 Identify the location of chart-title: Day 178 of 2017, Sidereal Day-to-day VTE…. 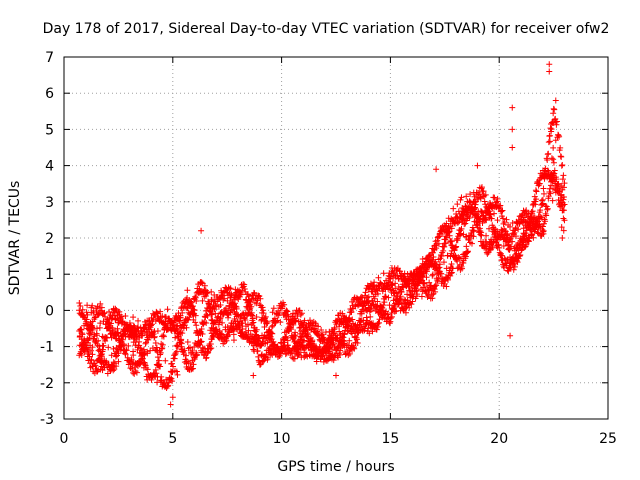
(326, 29).